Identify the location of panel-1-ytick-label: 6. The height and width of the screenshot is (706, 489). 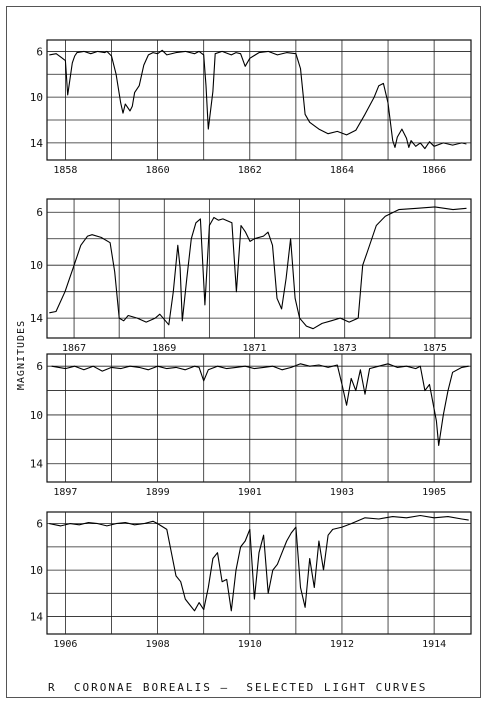
(39, 51).